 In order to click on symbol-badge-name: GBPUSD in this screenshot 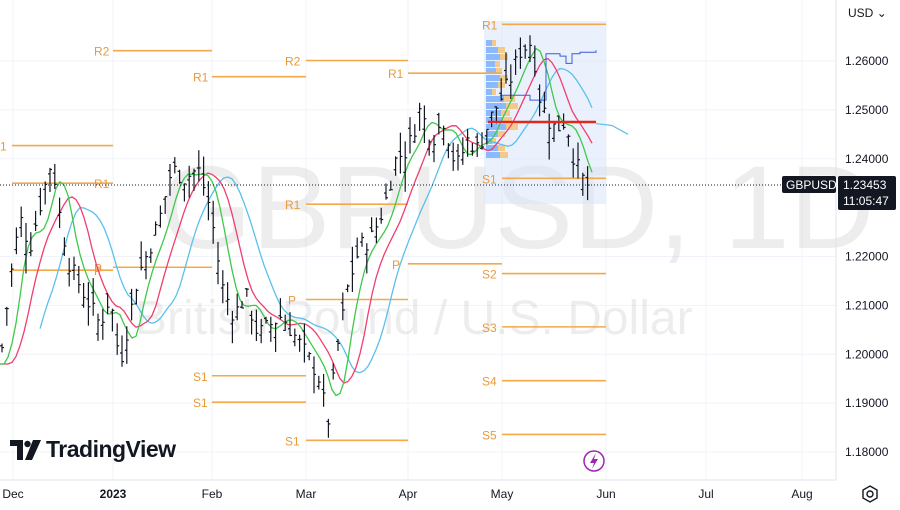, I will do `click(811, 185)`.